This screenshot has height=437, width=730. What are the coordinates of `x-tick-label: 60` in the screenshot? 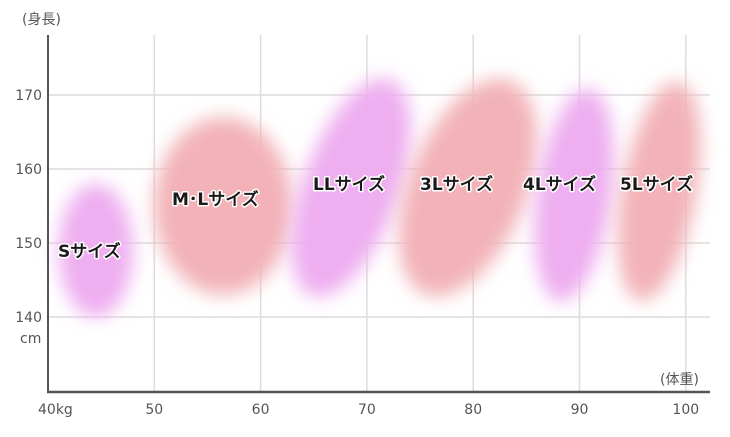 It's located at (261, 410).